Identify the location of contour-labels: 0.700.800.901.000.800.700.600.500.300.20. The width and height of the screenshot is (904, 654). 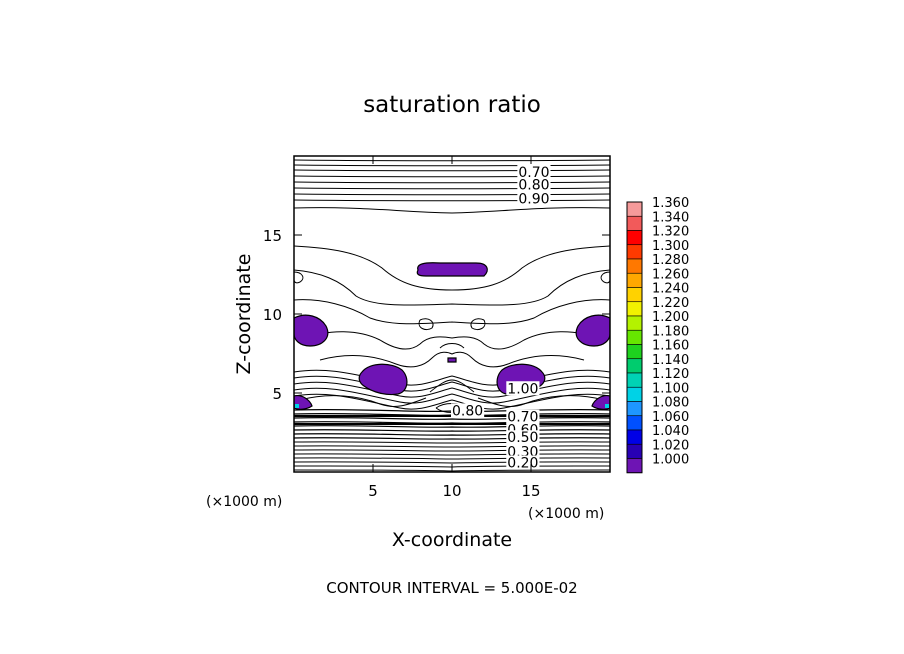
(501, 318).